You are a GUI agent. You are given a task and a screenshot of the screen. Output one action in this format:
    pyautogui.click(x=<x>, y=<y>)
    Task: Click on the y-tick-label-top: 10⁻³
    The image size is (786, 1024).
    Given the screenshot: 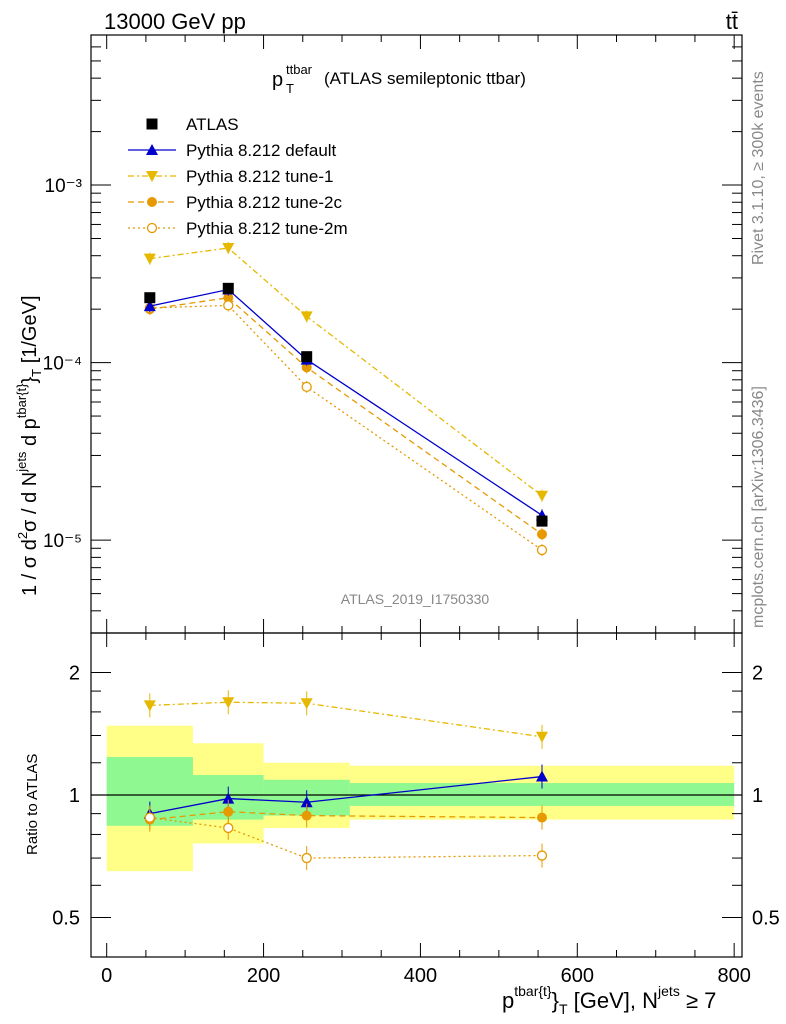 What is the action you would take?
    pyautogui.click(x=64, y=186)
    